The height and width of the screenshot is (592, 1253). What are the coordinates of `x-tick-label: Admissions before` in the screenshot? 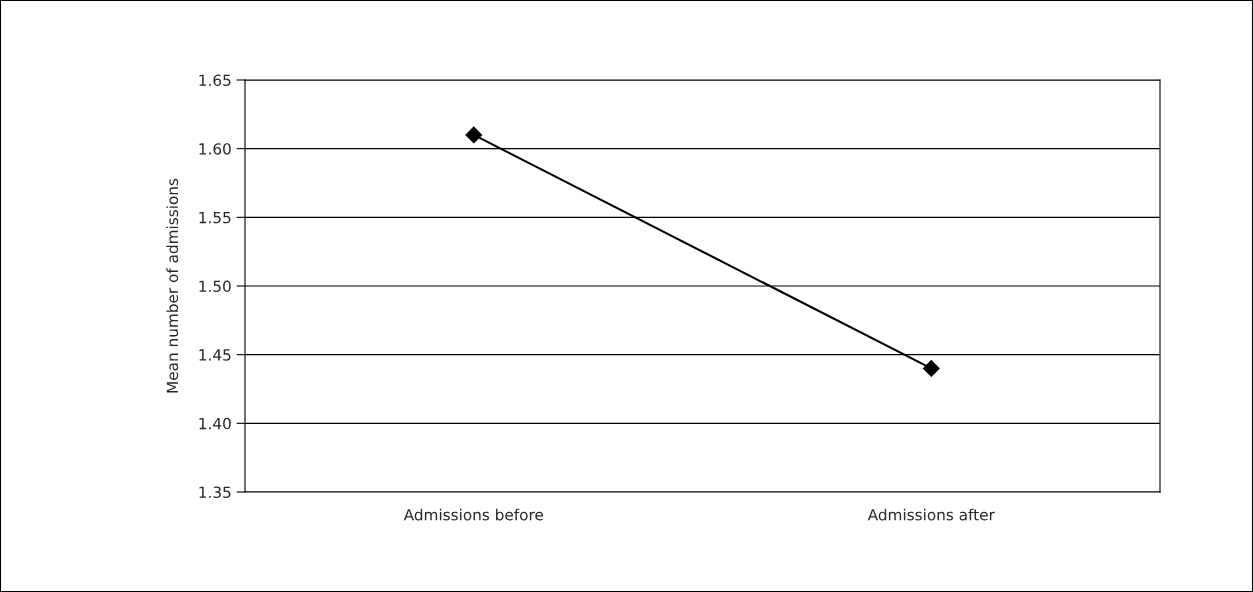 It's located at (473, 514).